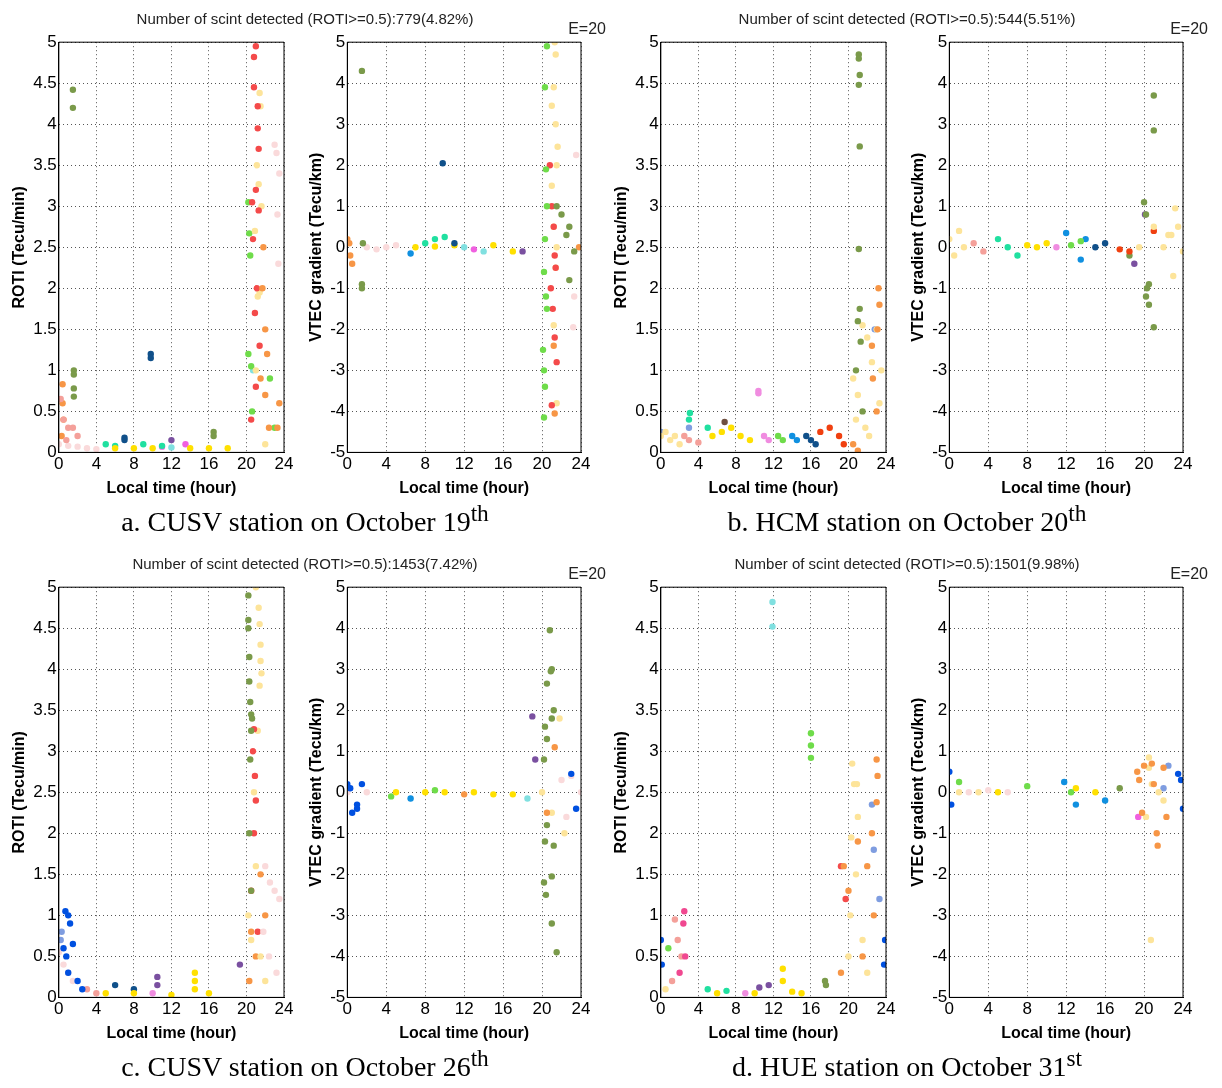 This screenshot has height=1088, width=1222. Describe the element at coordinates (305, 1064) in the screenshot. I see `text: c. CUSV station on October 26$^{th}$` at that location.